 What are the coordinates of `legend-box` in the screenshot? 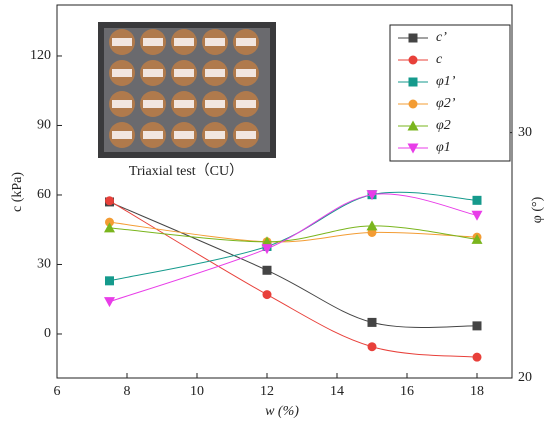 It's located at (450, 93).